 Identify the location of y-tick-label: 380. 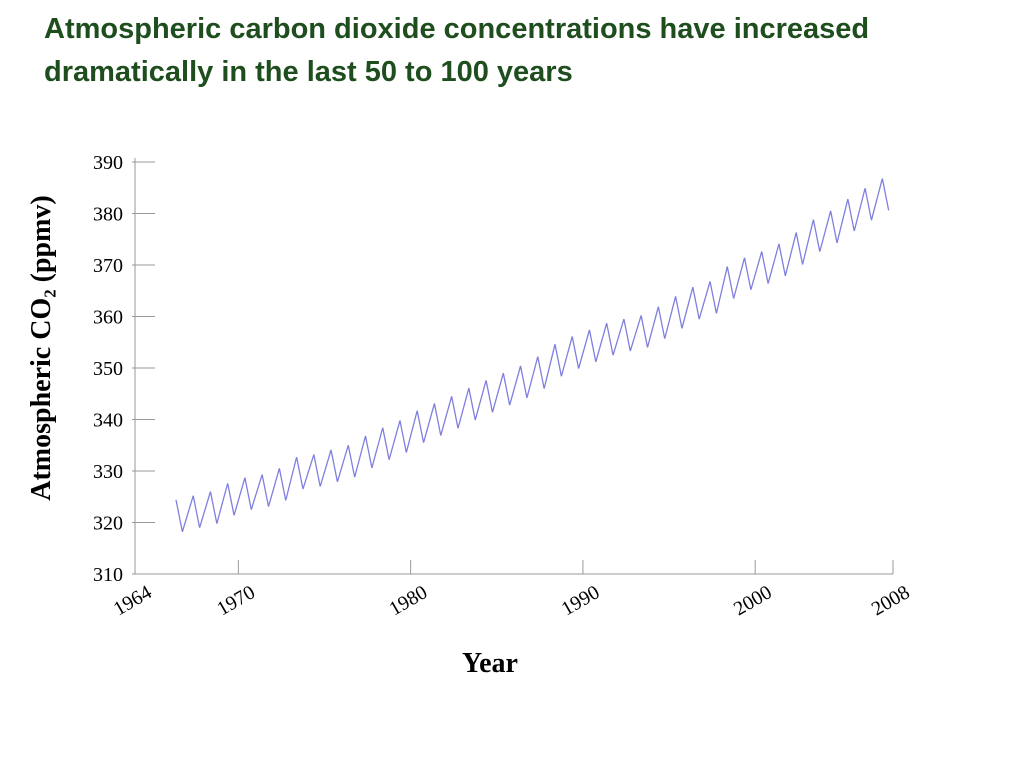
(108, 215).